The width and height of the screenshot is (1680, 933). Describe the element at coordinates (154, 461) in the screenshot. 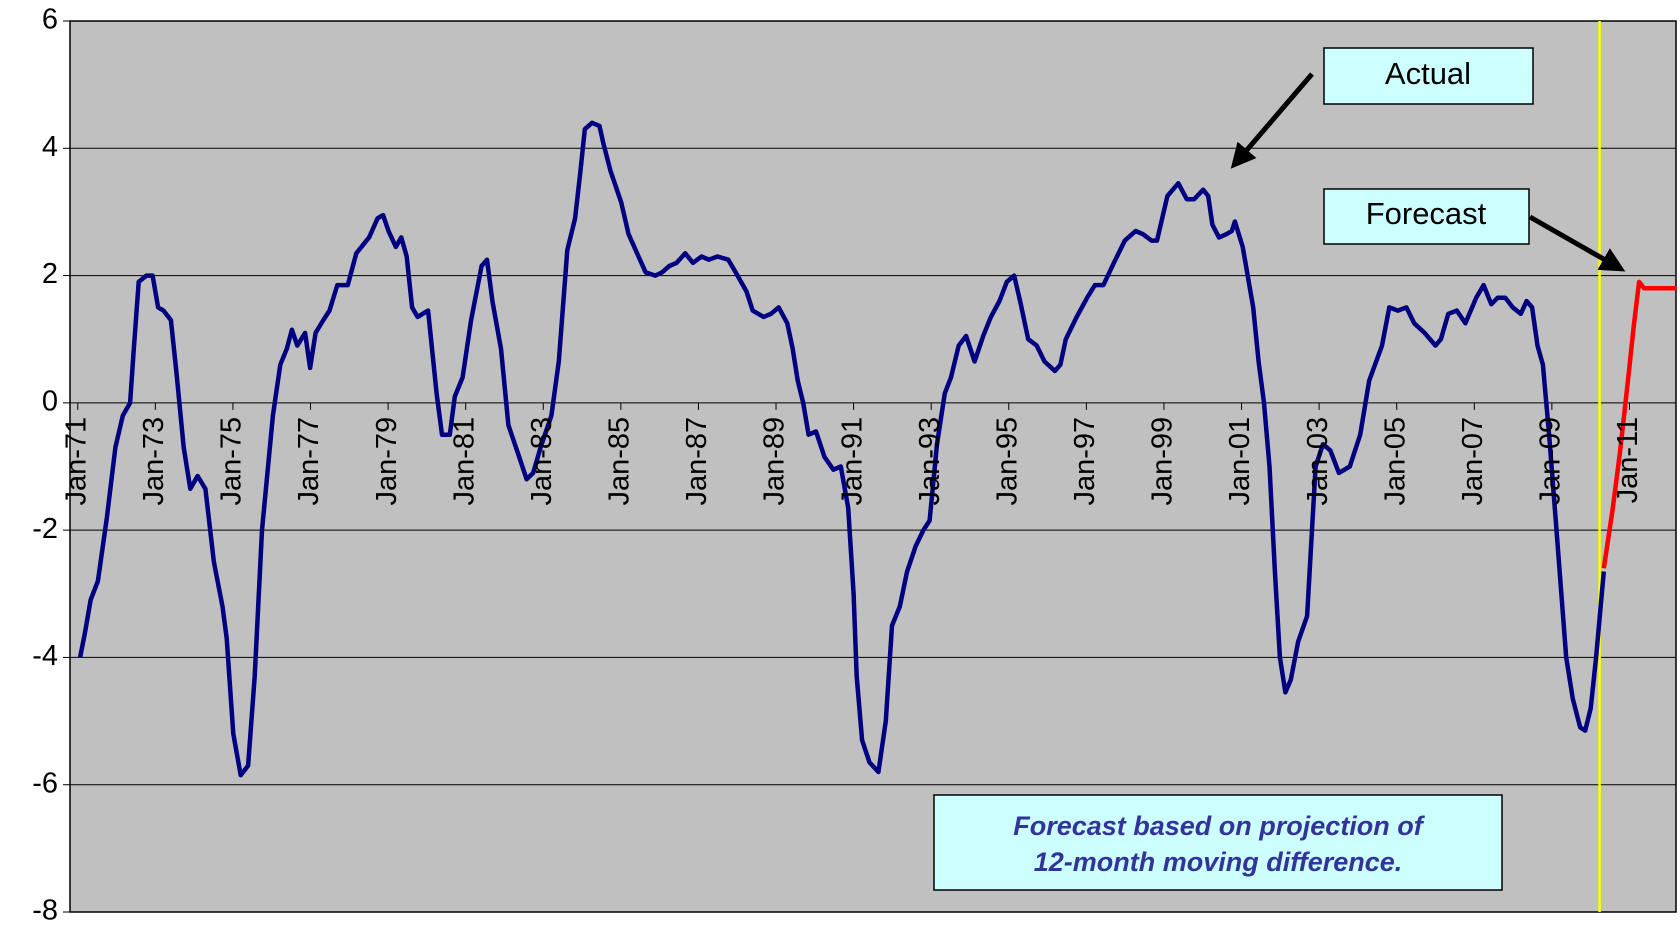

I see `x-tick-label: Jan-73` at that location.